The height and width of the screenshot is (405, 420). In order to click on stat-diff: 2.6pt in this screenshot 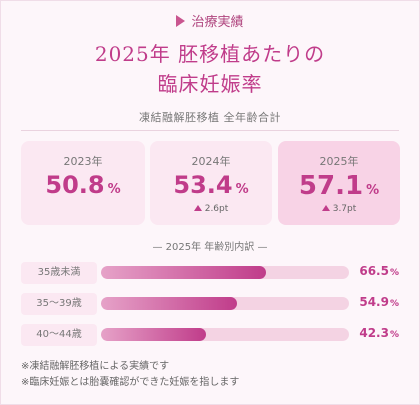, I will do `click(211, 209)`.